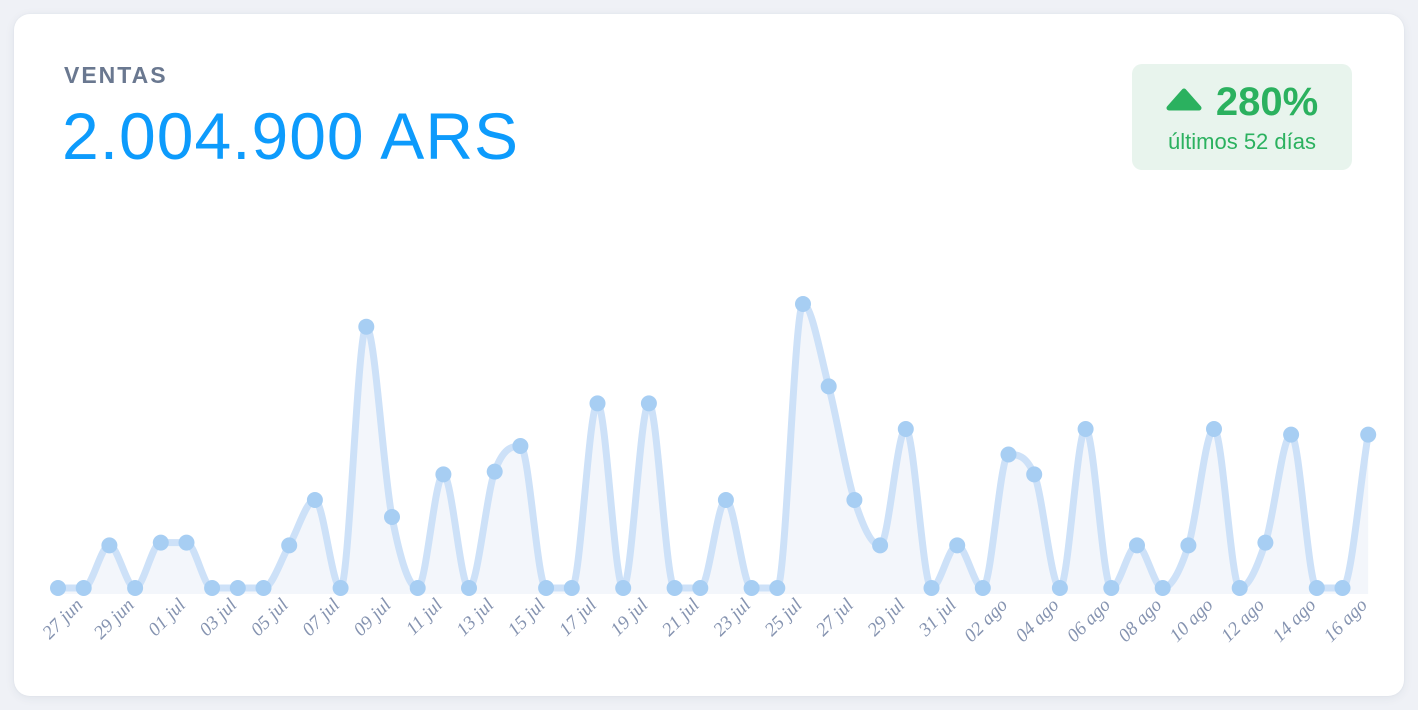 The height and width of the screenshot is (710, 1418). Describe the element at coordinates (291, 136) in the screenshot. I see `sales-amount: 2.004.900 ARS` at that location.